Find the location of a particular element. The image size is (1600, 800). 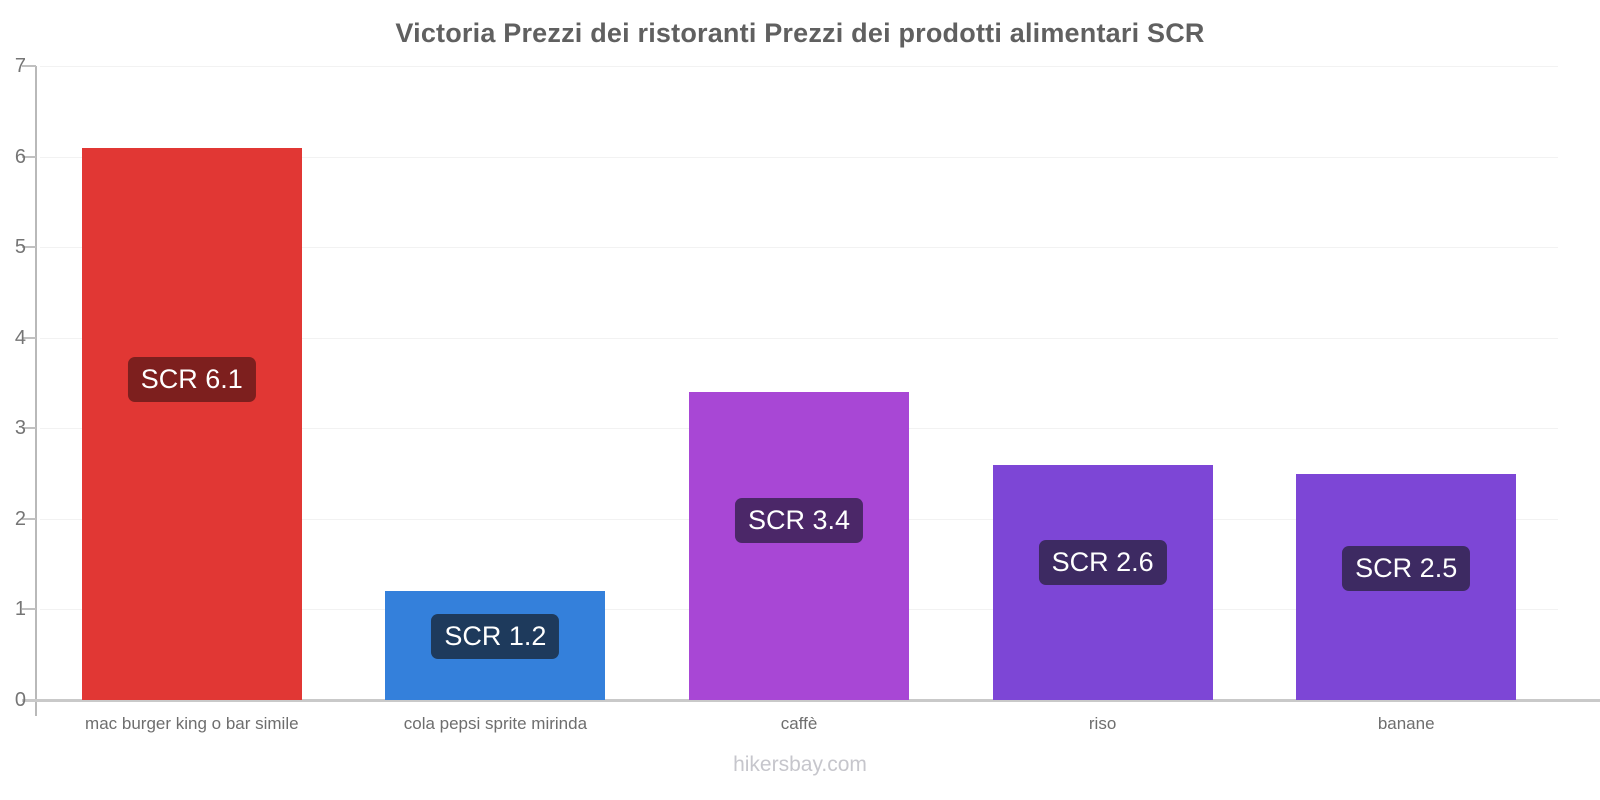

y-axis-tick-label: 1 is located at coordinates (20, 609).